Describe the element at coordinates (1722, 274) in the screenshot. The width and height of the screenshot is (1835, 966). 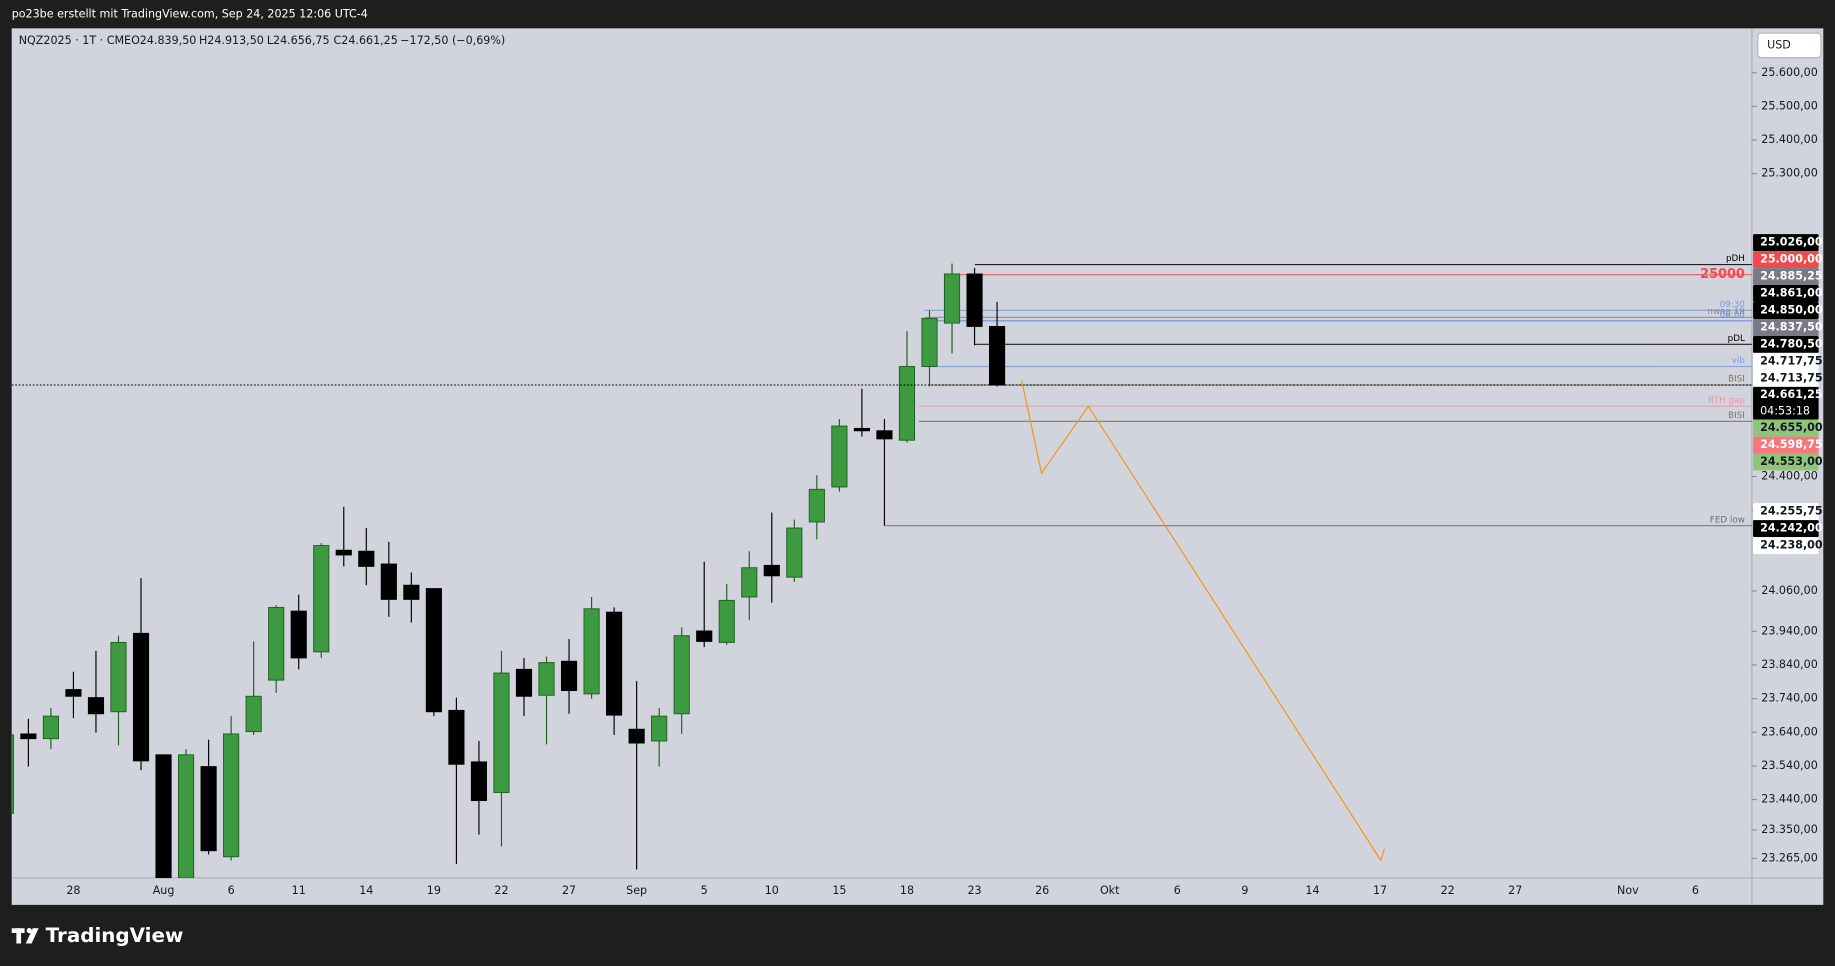
I see `level-label: 25000` at that location.